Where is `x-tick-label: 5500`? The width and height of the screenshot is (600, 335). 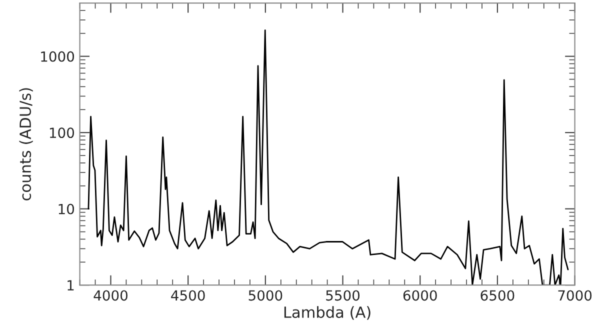
x-tick-label: 5500 is located at coordinates (343, 295).